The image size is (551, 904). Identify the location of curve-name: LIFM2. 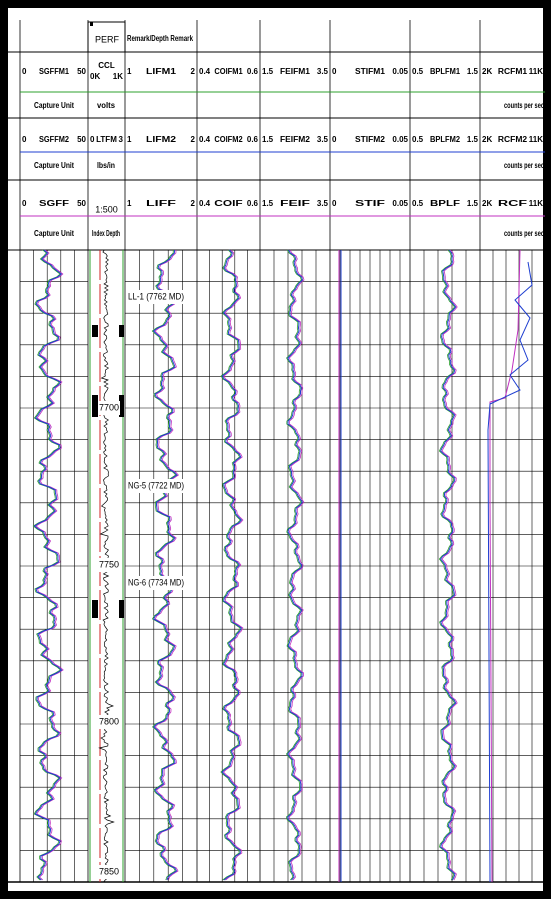
(161, 139).